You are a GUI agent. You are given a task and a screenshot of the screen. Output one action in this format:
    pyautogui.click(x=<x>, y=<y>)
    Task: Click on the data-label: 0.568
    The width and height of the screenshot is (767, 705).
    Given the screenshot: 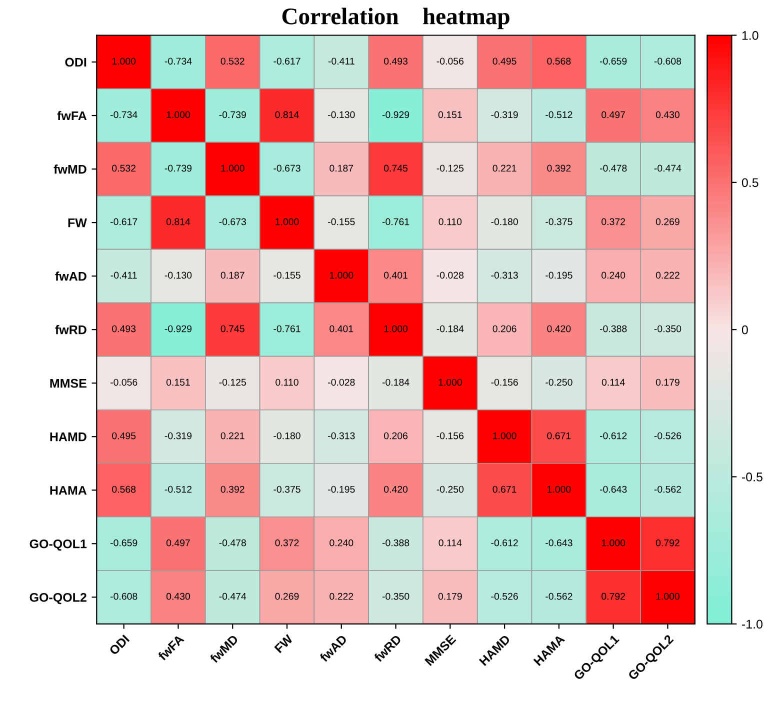 What is the action you would take?
    pyautogui.click(x=559, y=61)
    